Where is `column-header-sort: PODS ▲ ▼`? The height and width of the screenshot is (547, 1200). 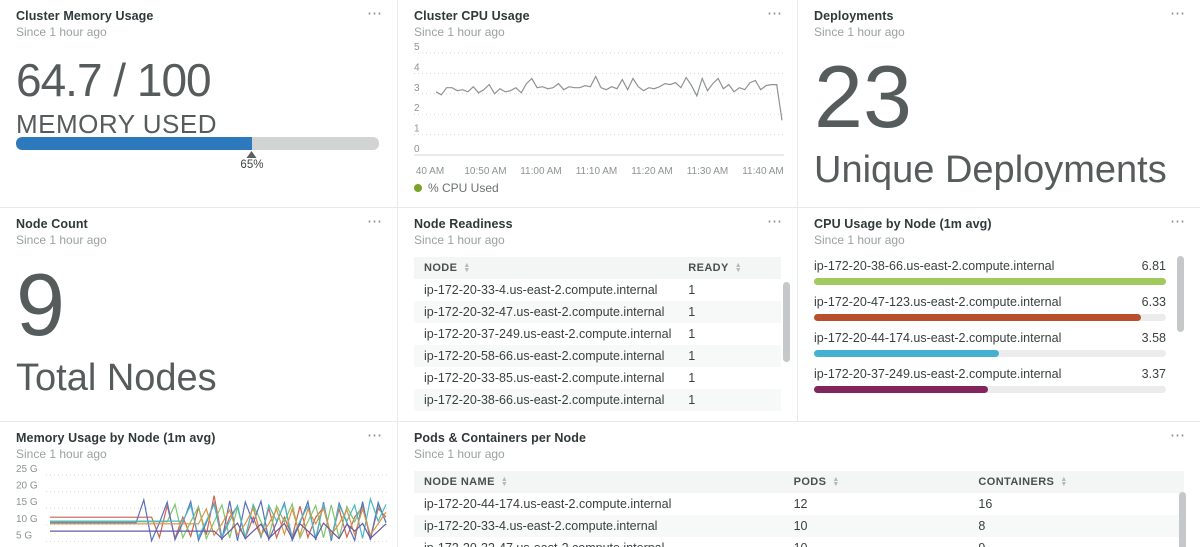
column-header-sort: PODS ▲ ▼ is located at coordinates (876, 482).